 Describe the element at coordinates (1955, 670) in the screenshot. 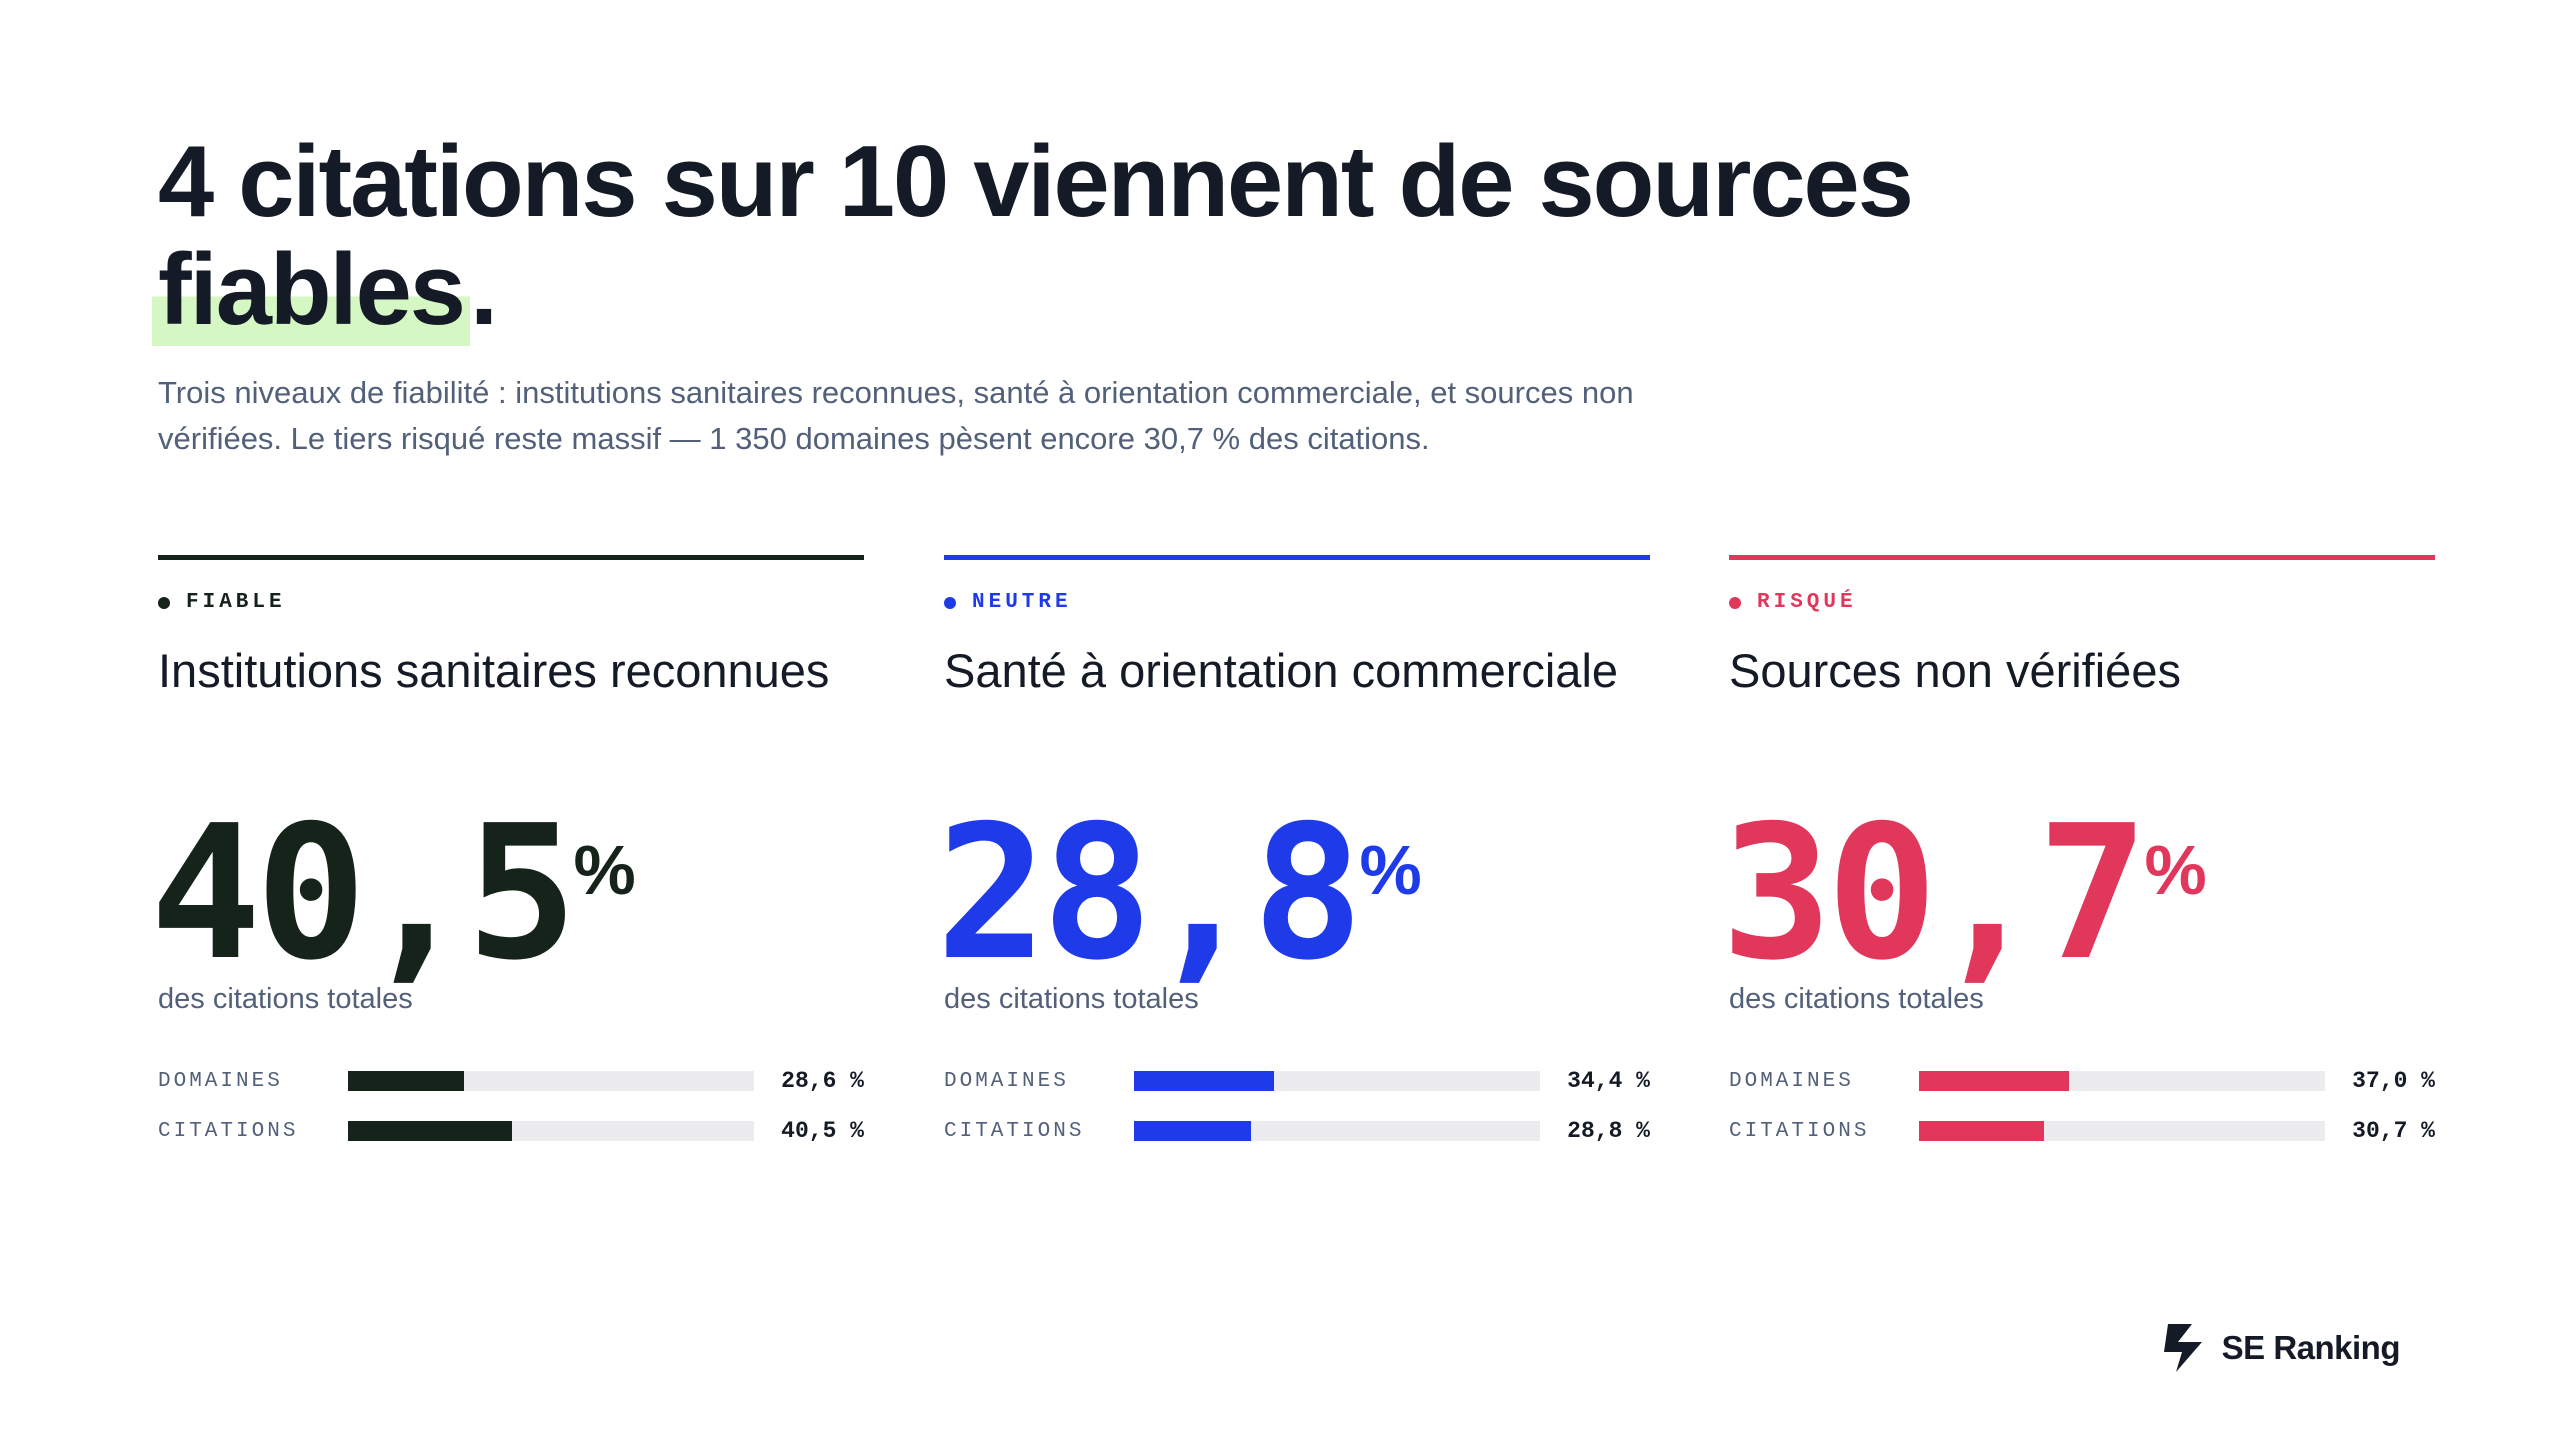

I see `card-title: Sources non vérifiées` at that location.